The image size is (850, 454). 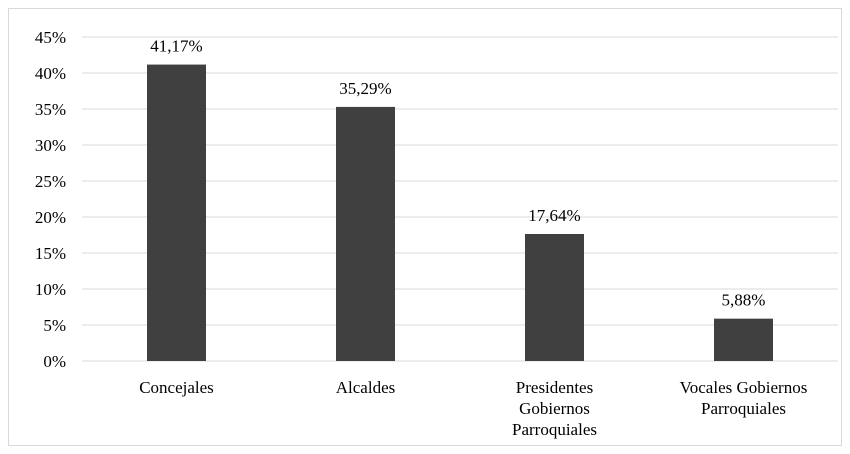 What do you see at coordinates (50, 253) in the screenshot?
I see `y-tick-label: 15%` at bounding box center [50, 253].